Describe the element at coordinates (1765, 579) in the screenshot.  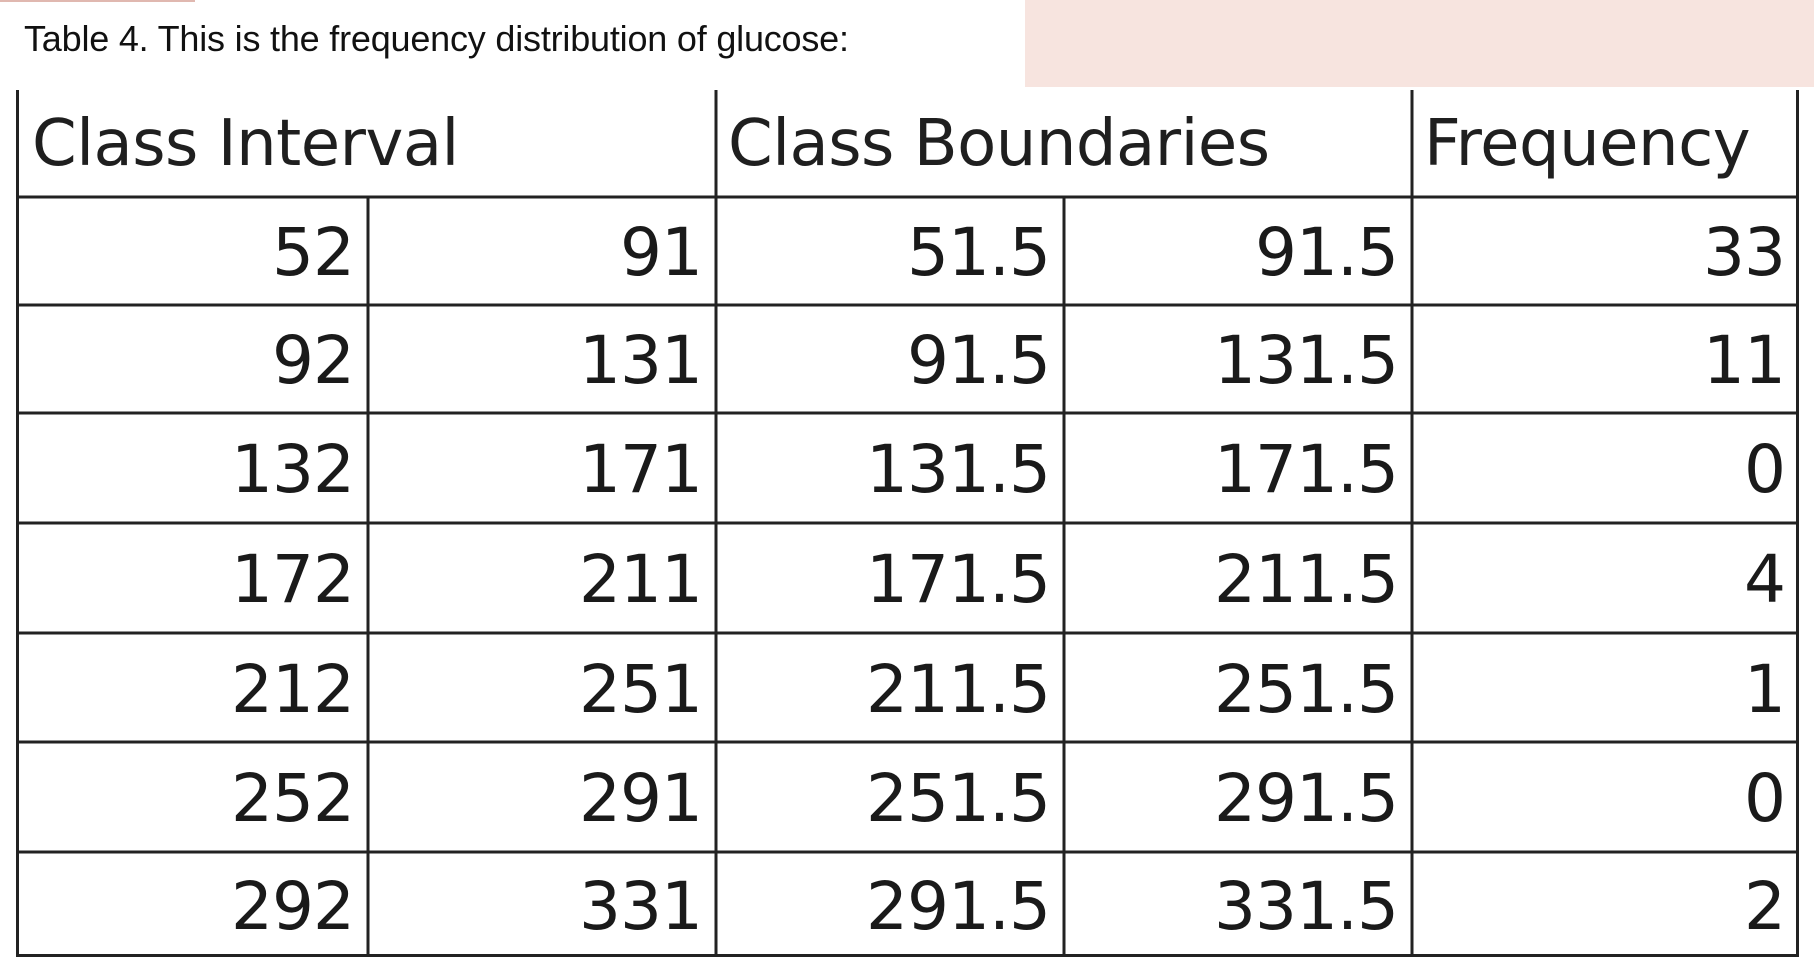
I see `cell-frequency: 4` at that location.